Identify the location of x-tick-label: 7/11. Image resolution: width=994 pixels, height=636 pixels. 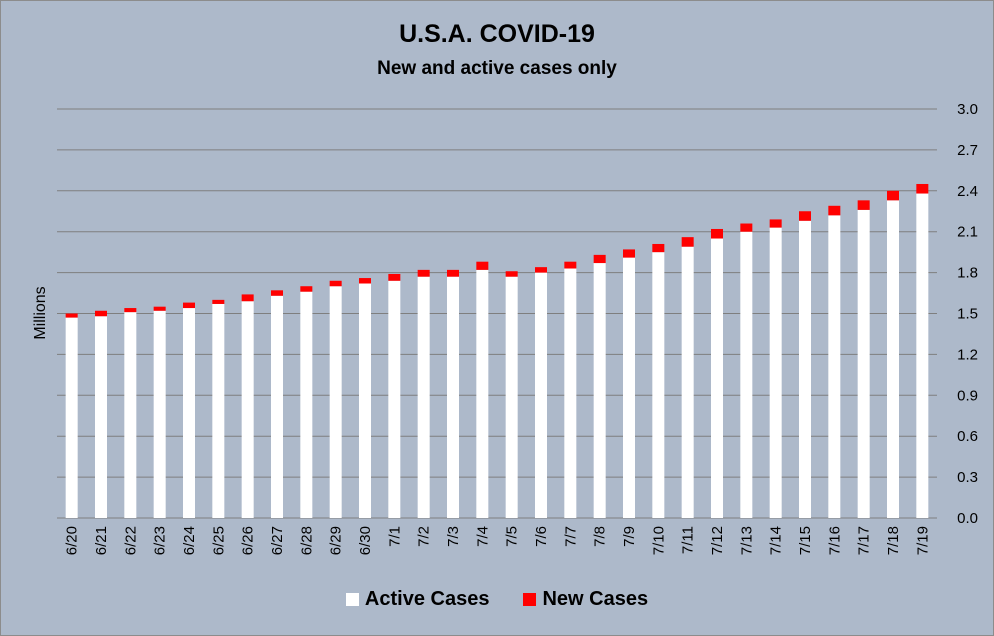
(688, 540).